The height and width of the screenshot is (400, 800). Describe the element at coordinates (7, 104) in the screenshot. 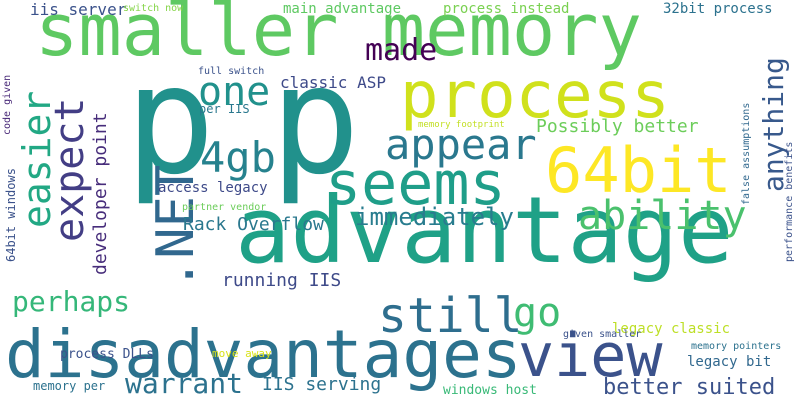

I see `word: code given` at that location.